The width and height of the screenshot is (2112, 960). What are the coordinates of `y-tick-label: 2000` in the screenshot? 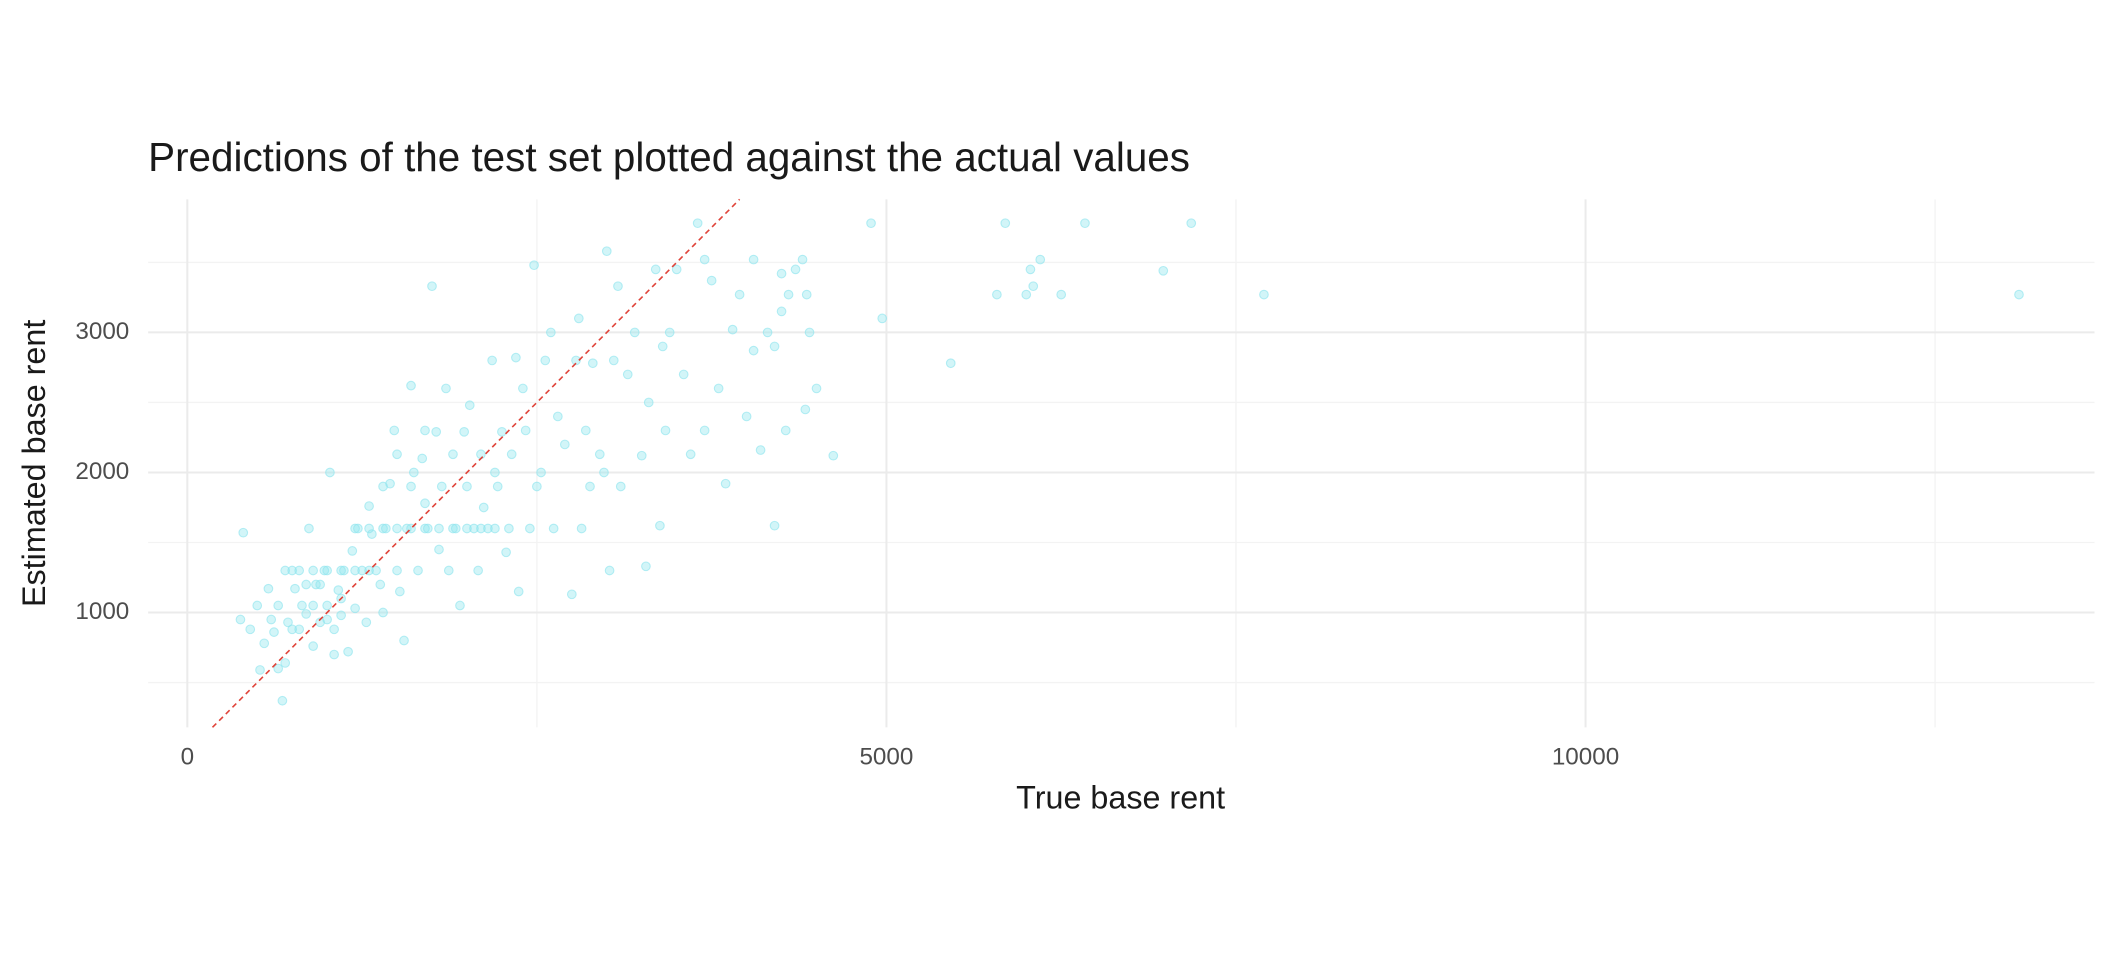 It's located at (102, 471).